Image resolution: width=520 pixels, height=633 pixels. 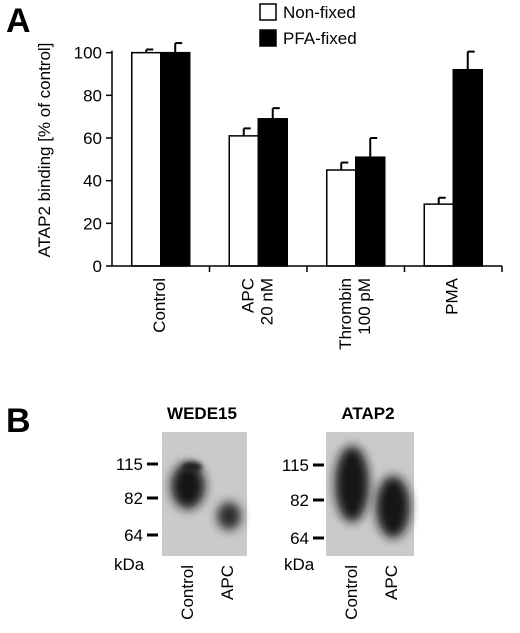 What do you see at coordinates (326, 308) in the screenshot?
I see `category-labels: Control APC 20 nM Thrombin 100 pM PMA` at bounding box center [326, 308].